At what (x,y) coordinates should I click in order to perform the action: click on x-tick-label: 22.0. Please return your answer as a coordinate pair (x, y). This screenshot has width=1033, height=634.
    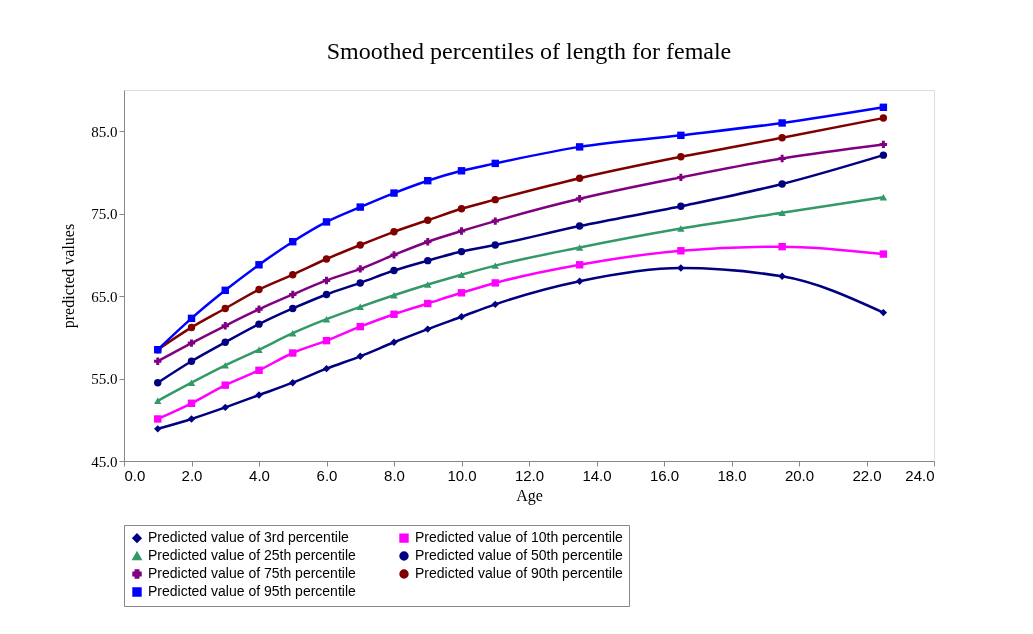
    Looking at the image, I should click on (867, 475).